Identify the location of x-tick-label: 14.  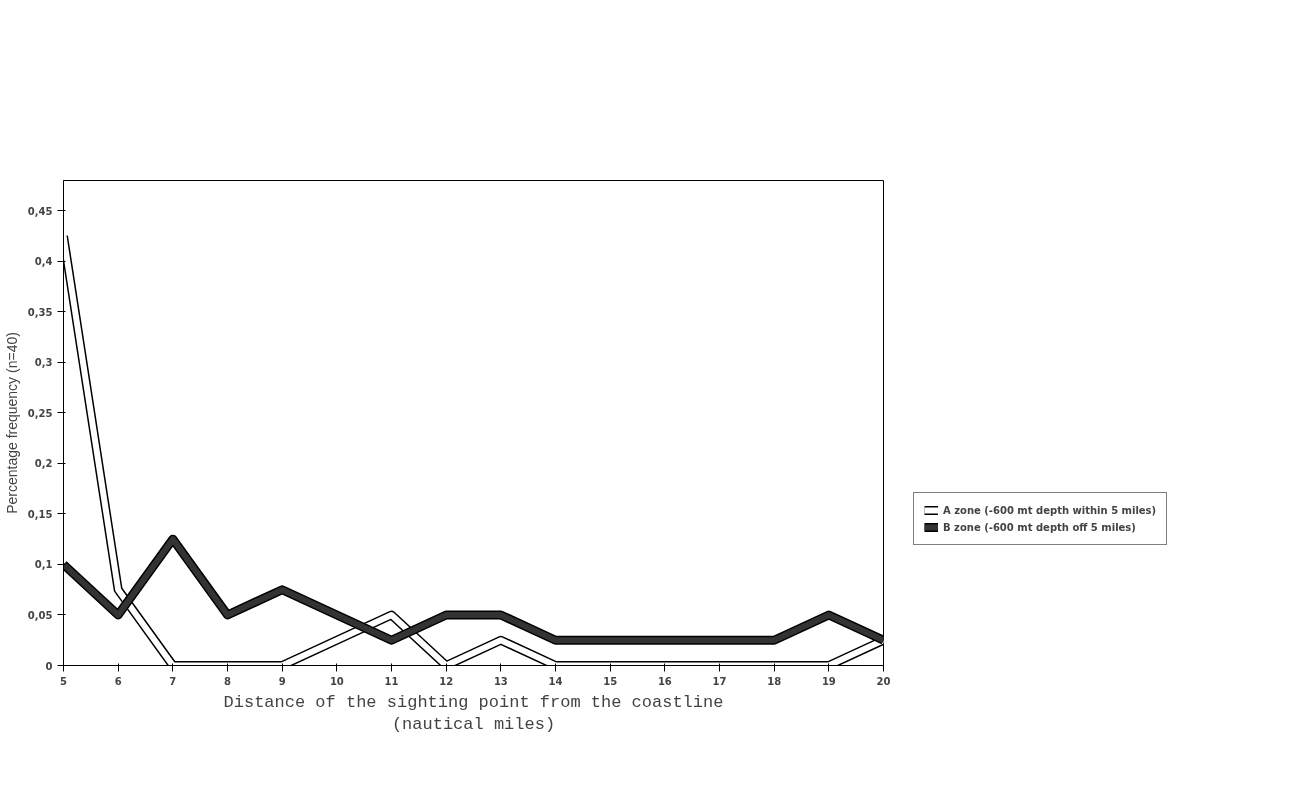
(555, 681).